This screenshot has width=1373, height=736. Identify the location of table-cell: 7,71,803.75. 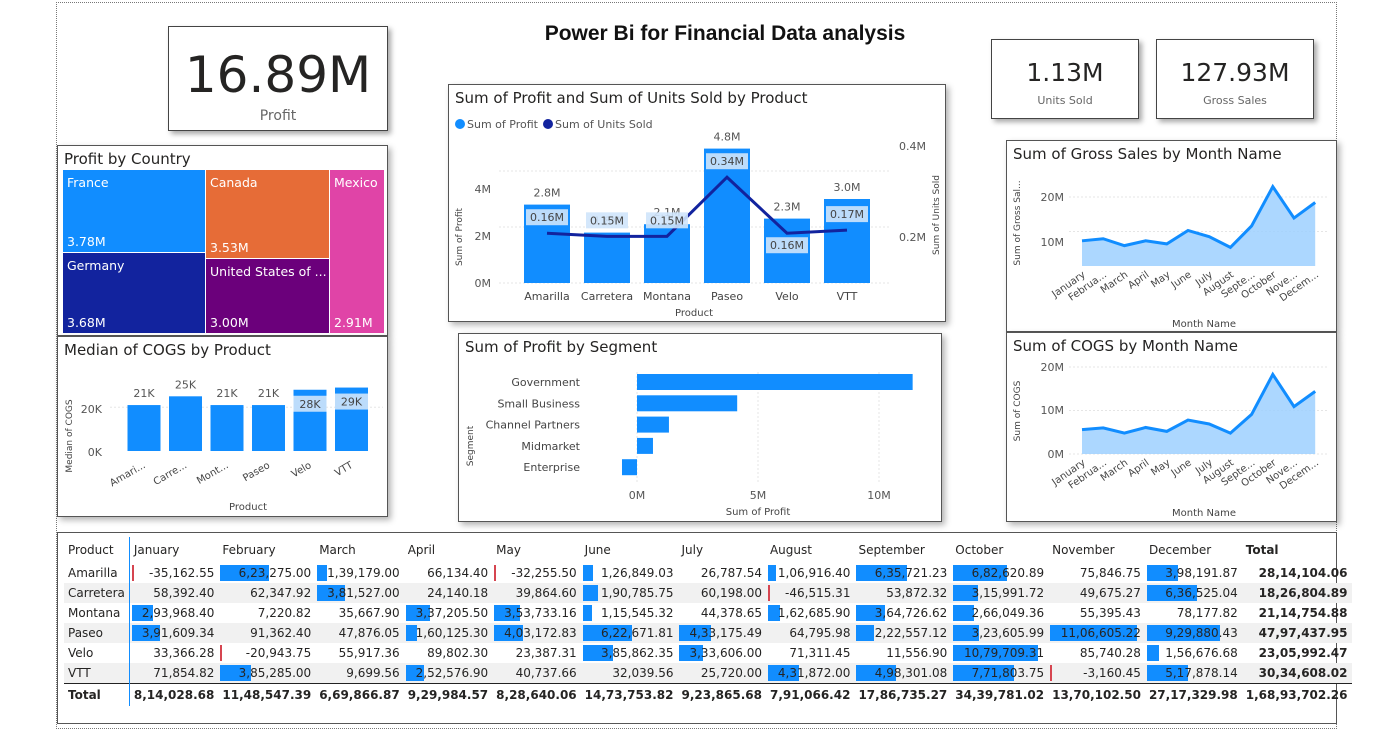
(1000, 673).